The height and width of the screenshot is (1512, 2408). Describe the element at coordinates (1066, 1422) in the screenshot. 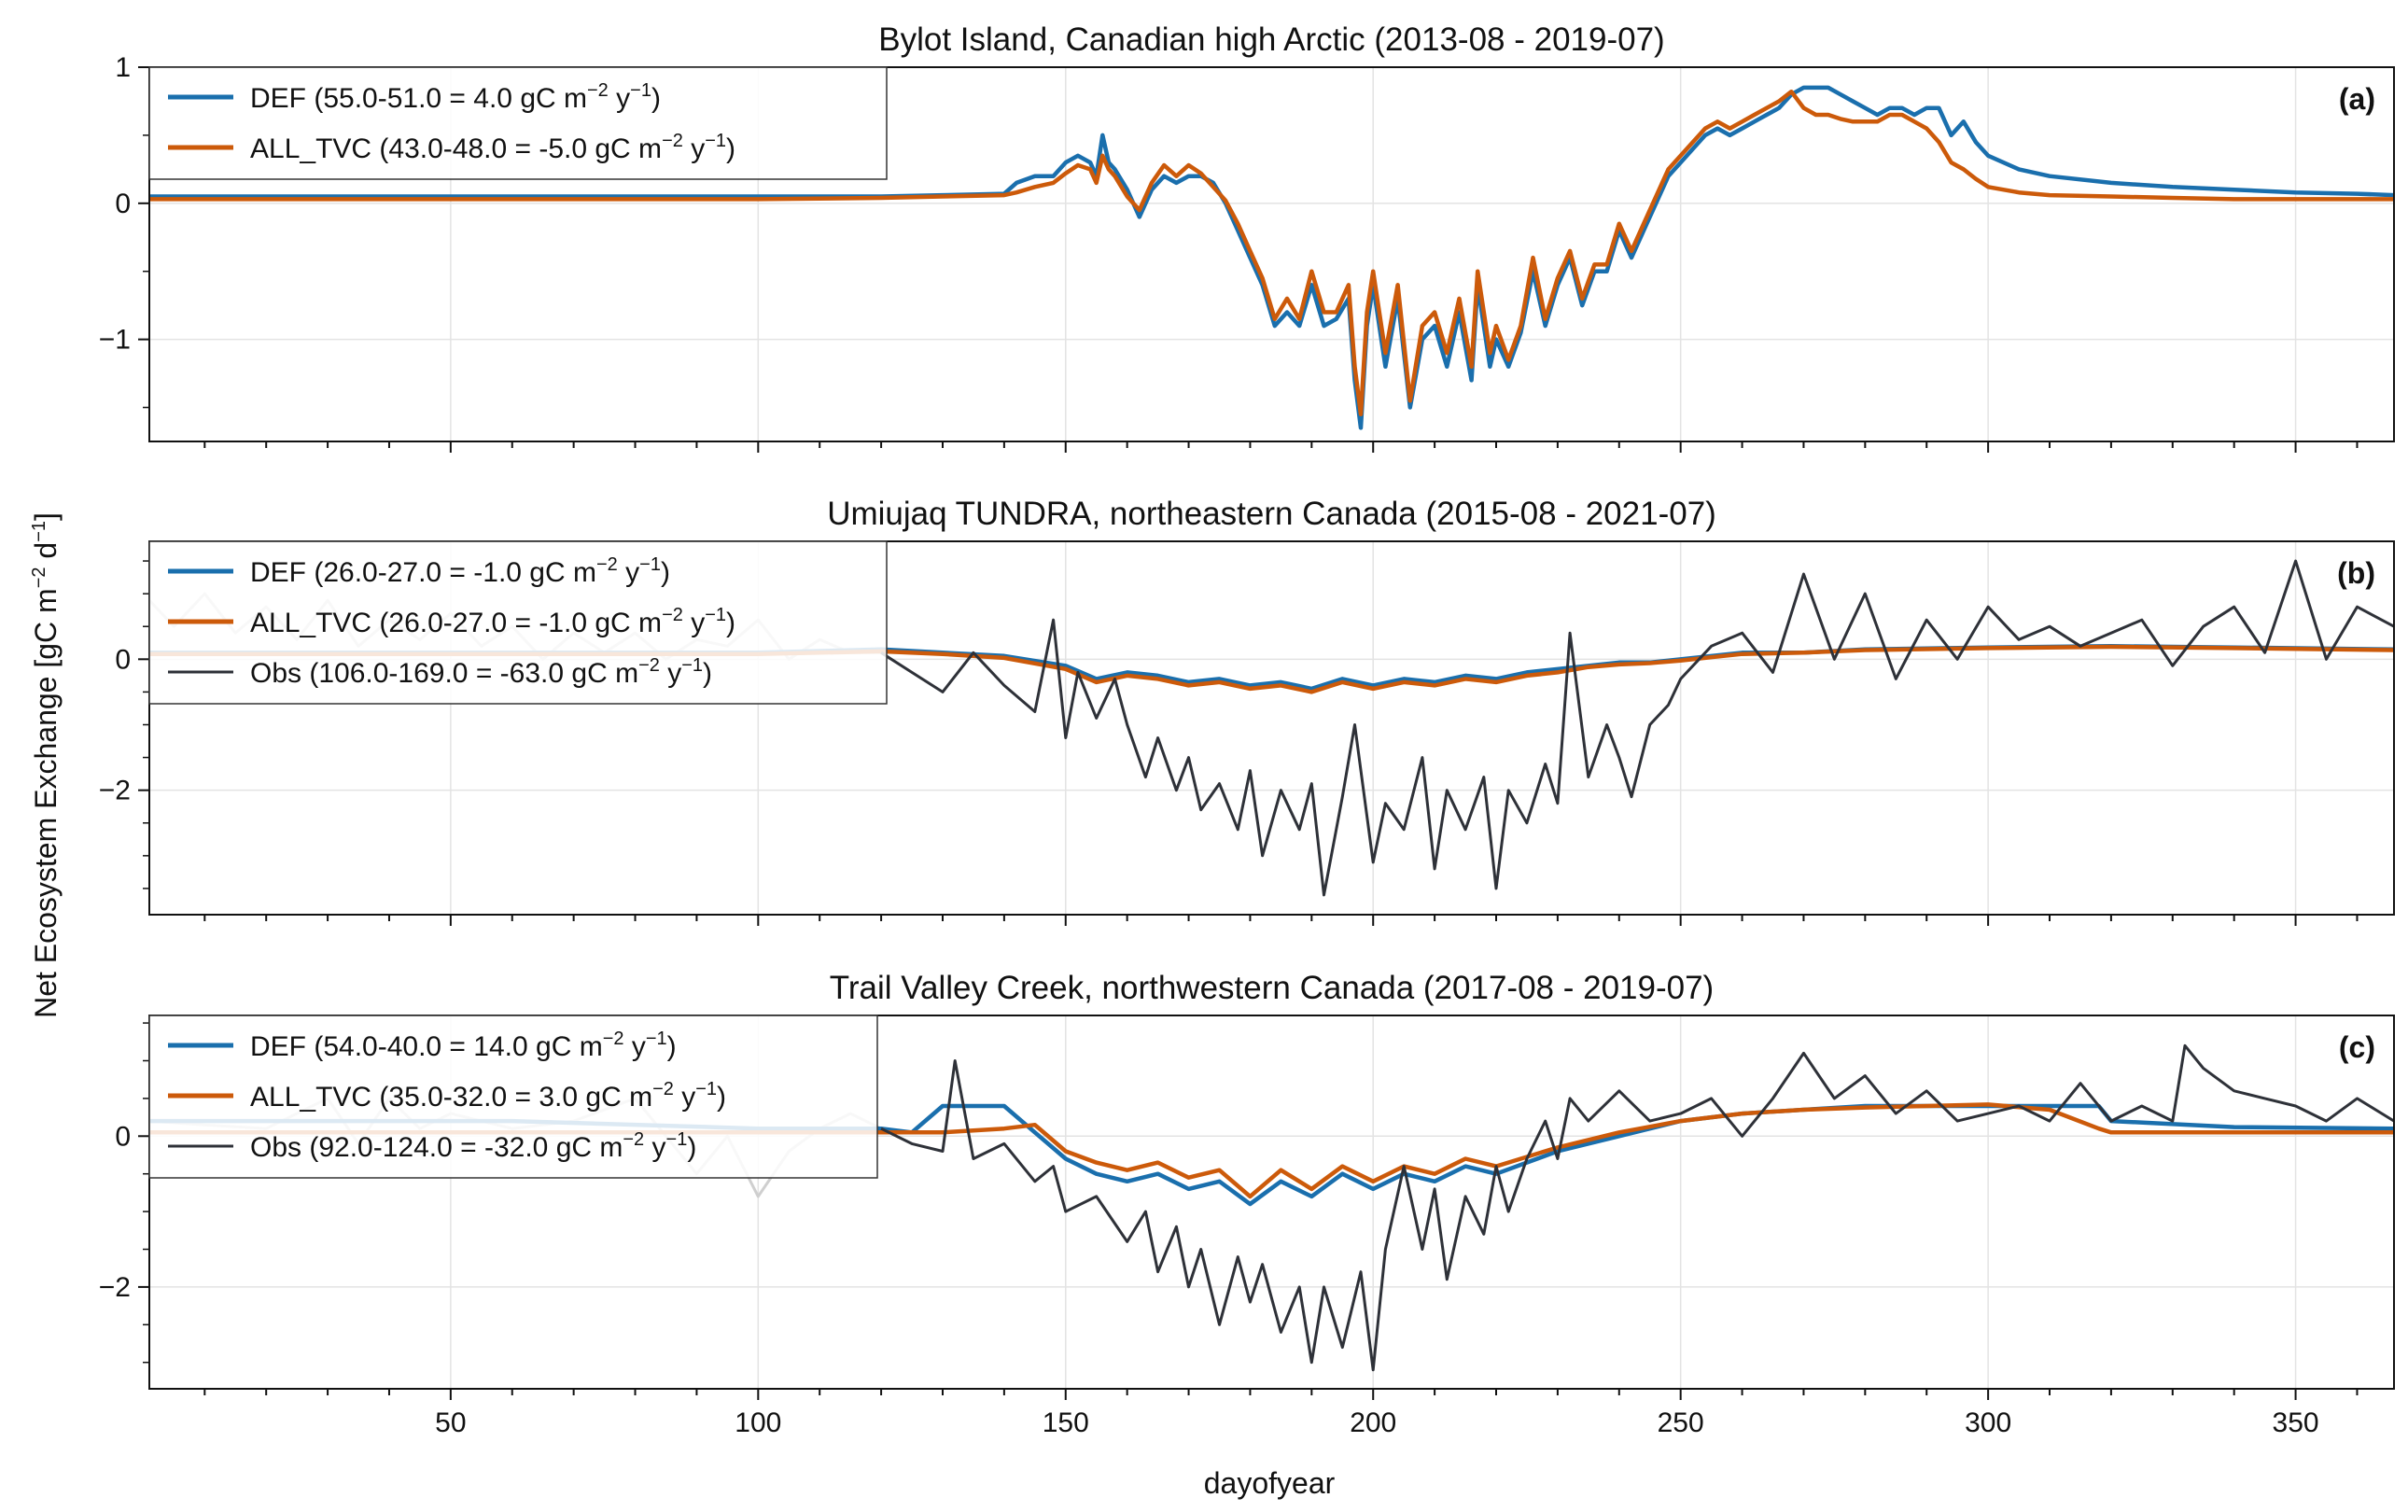

I see `x-tick-label: 150` at that location.